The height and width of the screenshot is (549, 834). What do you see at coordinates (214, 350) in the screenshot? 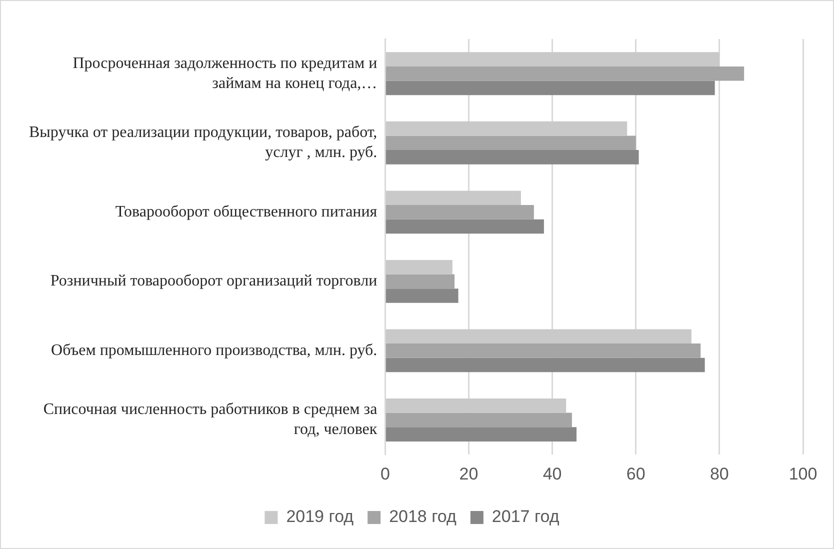
I see `y-tick-label: Объем промышленного производства, млн. руб.` at bounding box center [214, 350].